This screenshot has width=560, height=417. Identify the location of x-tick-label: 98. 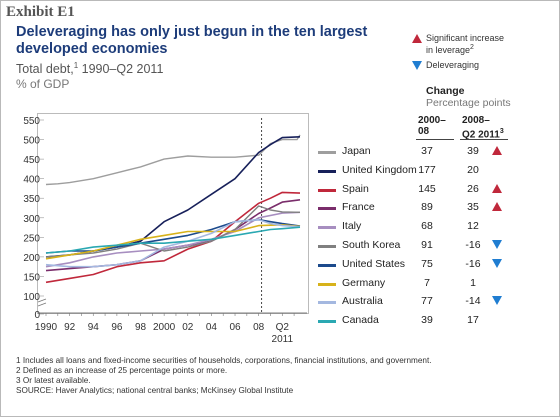
(141, 327).